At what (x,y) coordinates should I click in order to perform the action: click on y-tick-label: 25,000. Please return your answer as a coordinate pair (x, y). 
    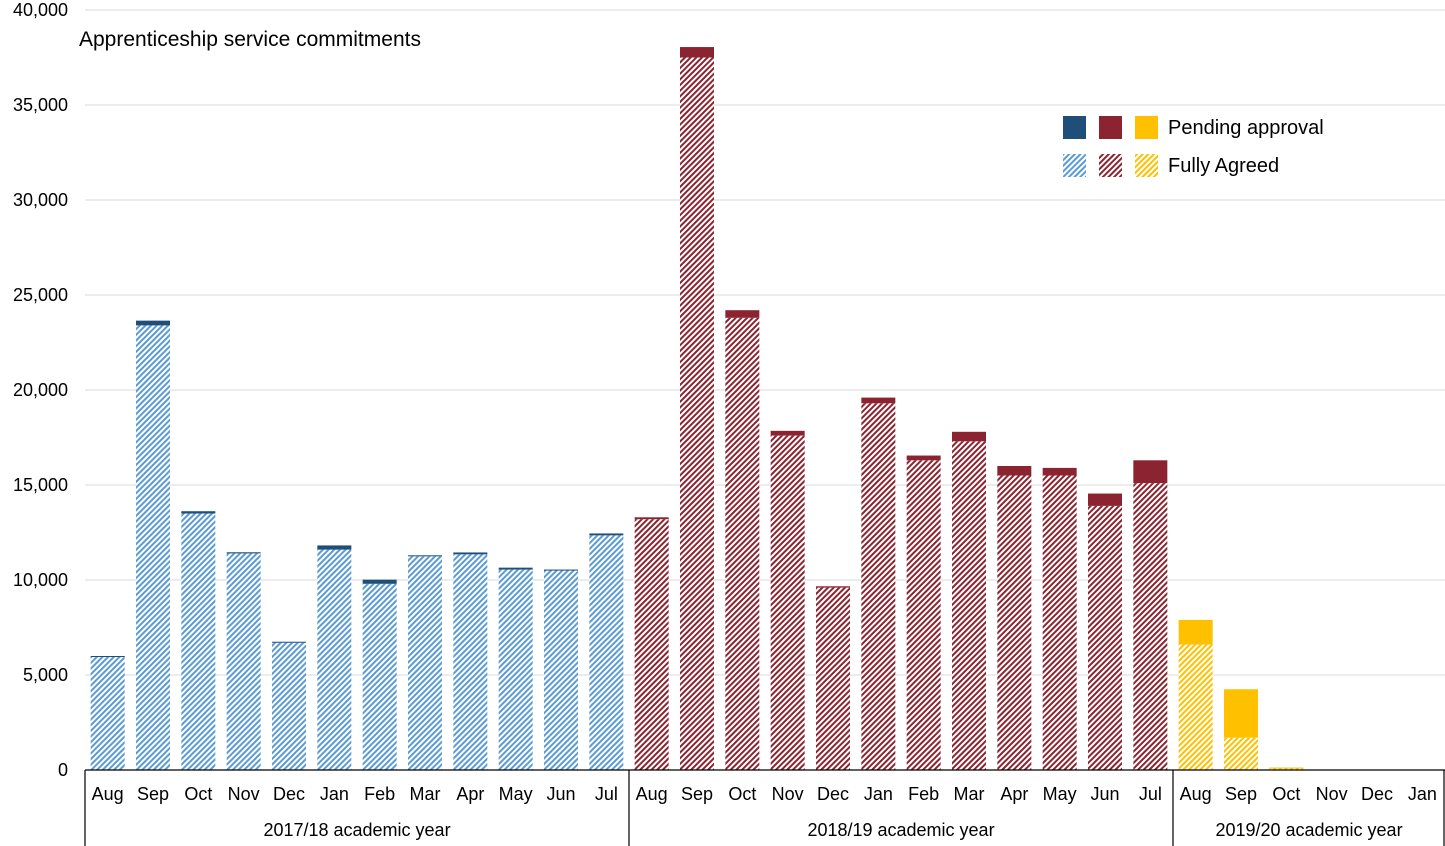
    Looking at the image, I should click on (40, 295).